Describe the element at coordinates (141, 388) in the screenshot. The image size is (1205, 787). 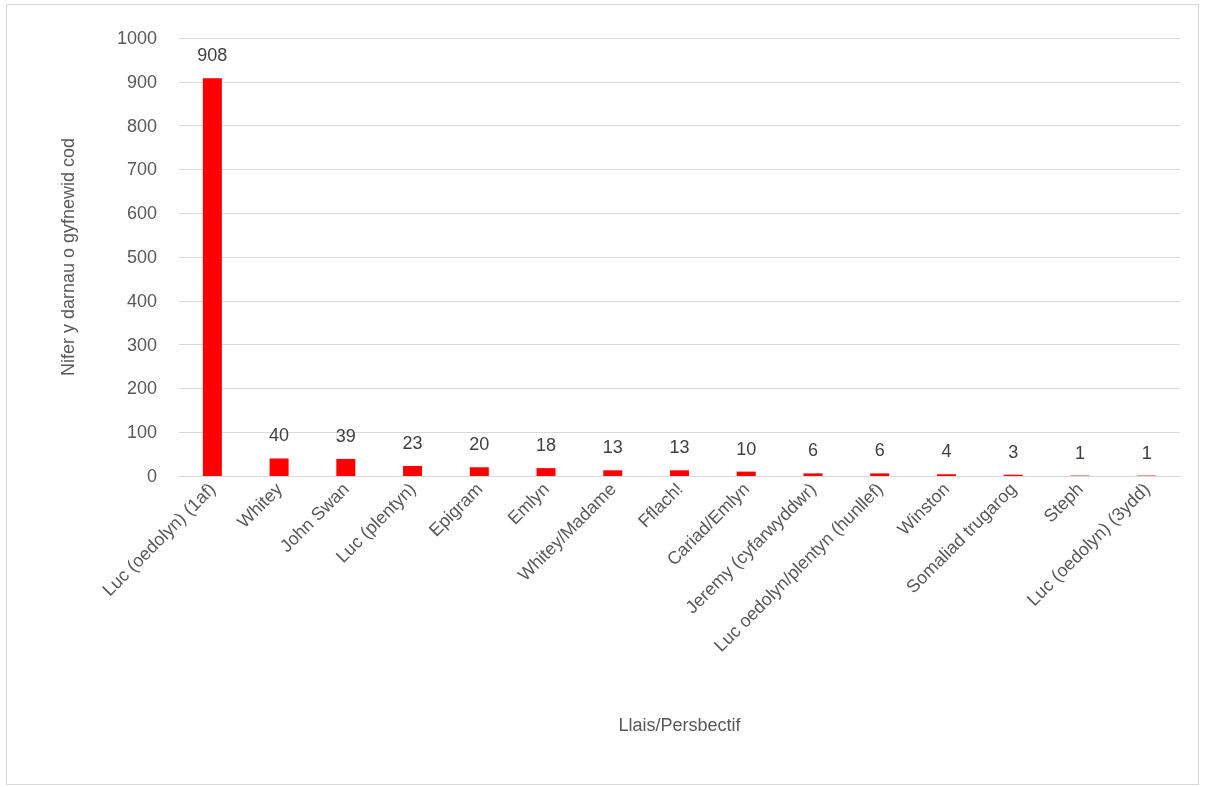
I see `y-tick-label: 200` at that location.